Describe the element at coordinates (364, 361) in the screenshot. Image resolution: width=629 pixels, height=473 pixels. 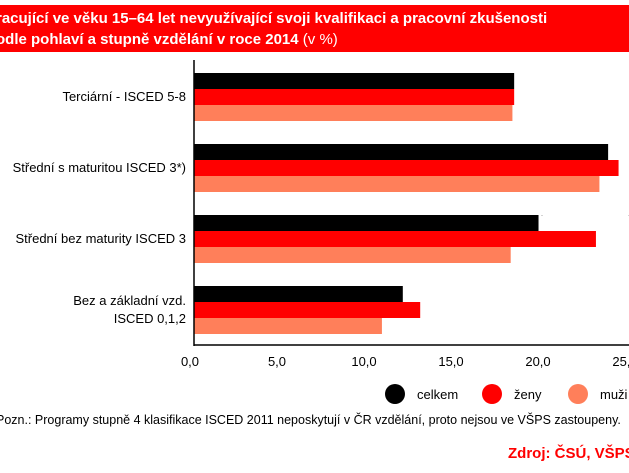
I see `x-tick-label: 10,0` at that location.